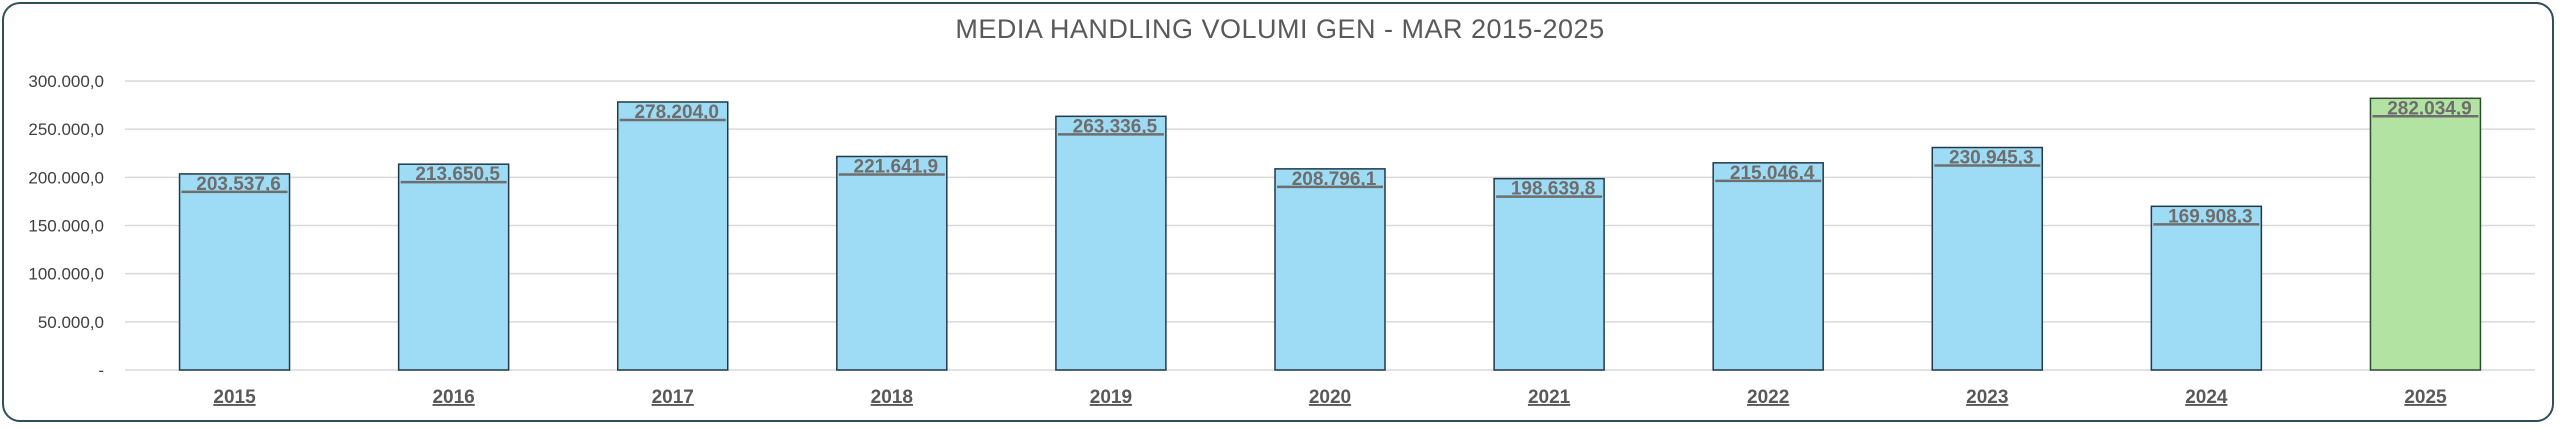 Image resolution: width=2560 pixels, height=428 pixels. I want to click on x-category-label: 2022, so click(1768, 397).